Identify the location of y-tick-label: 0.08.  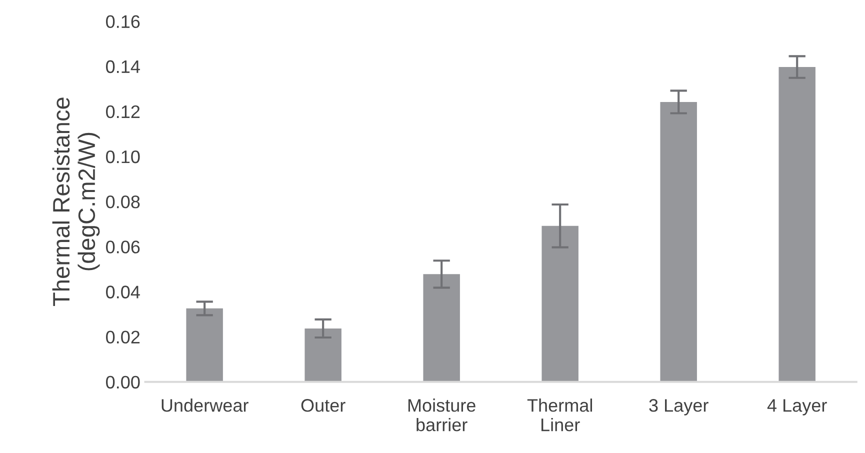
(123, 202).